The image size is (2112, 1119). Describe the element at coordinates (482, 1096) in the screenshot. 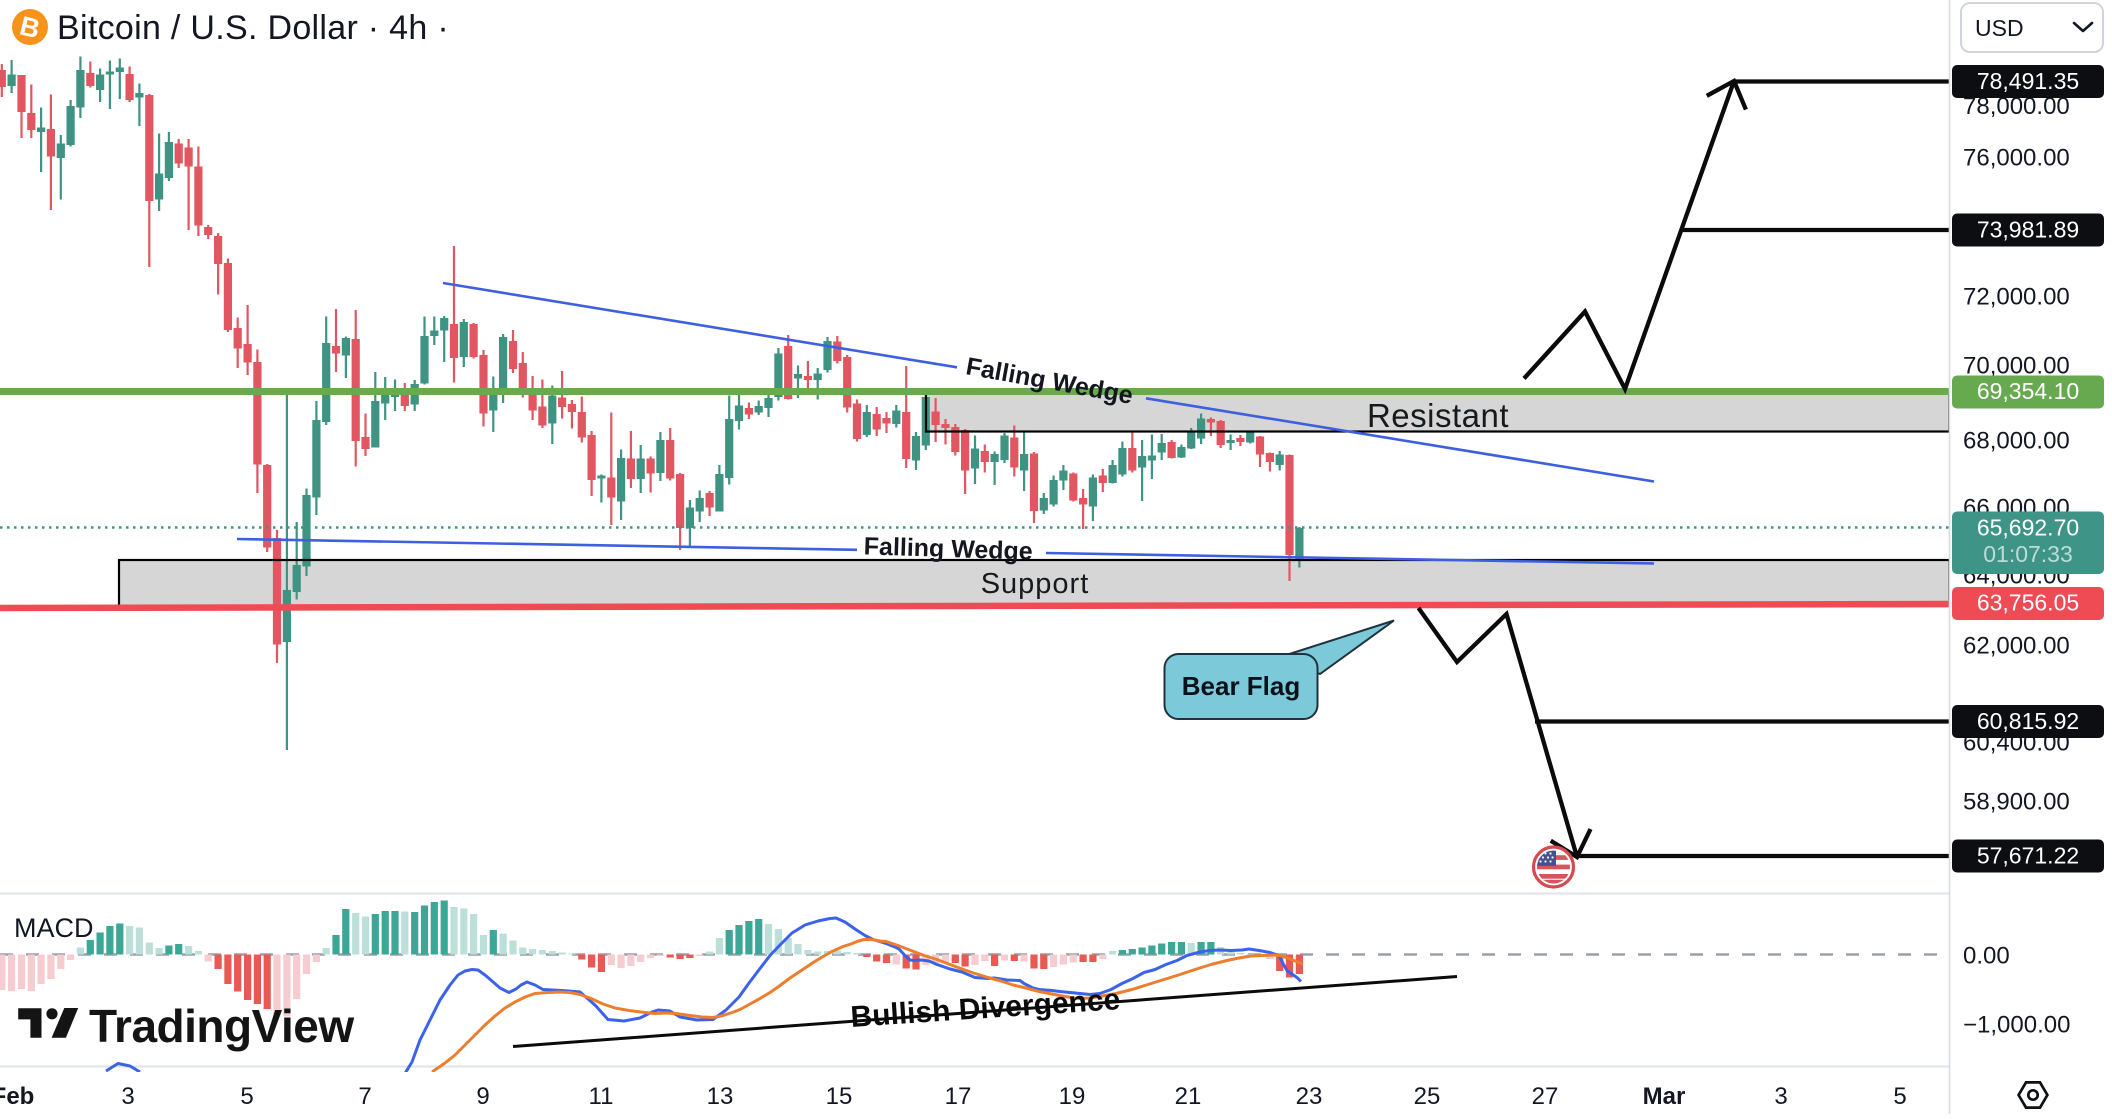

I see `svg-text: 9` at that location.